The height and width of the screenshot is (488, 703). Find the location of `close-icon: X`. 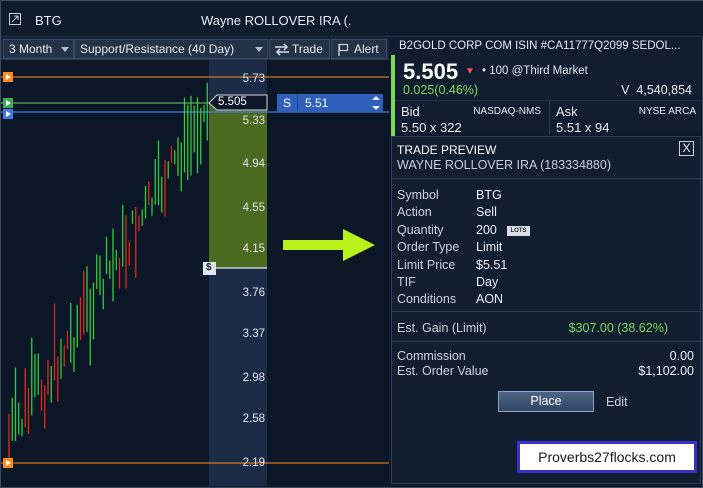

close-icon: X is located at coordinates (686, 148).